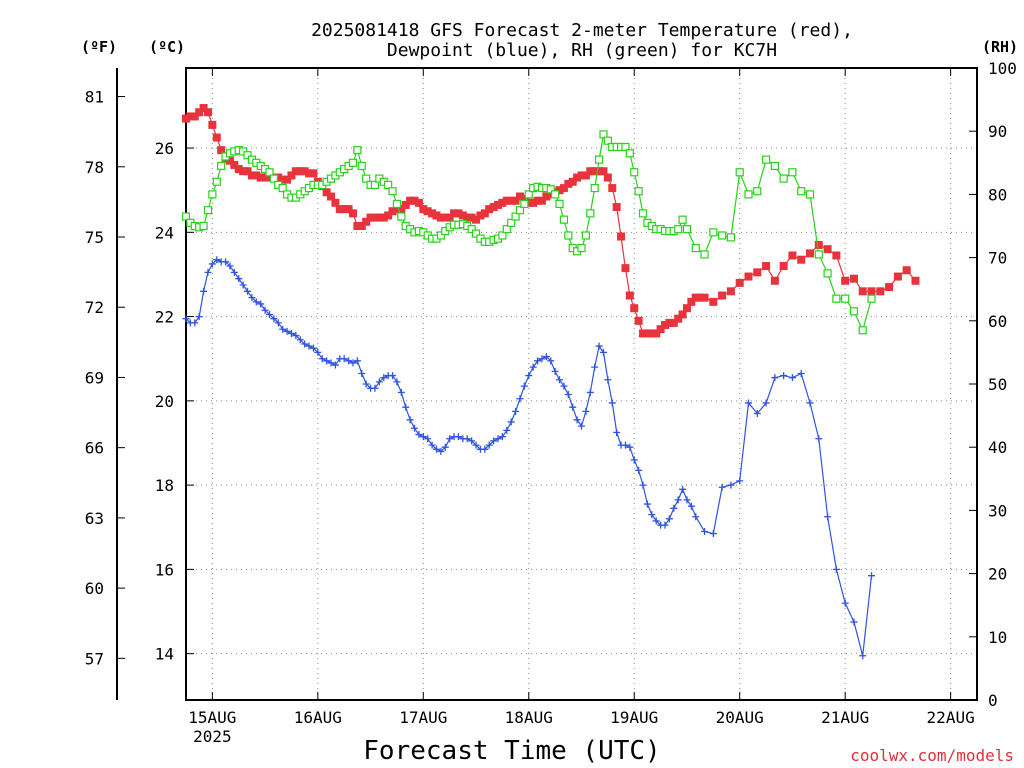 Image resolution: width=1024 pixels, height=768 pixels. Describe the element at coordinates (740, 717) in the screenshot. I see `x-tick-label: 20AUG` at that location.